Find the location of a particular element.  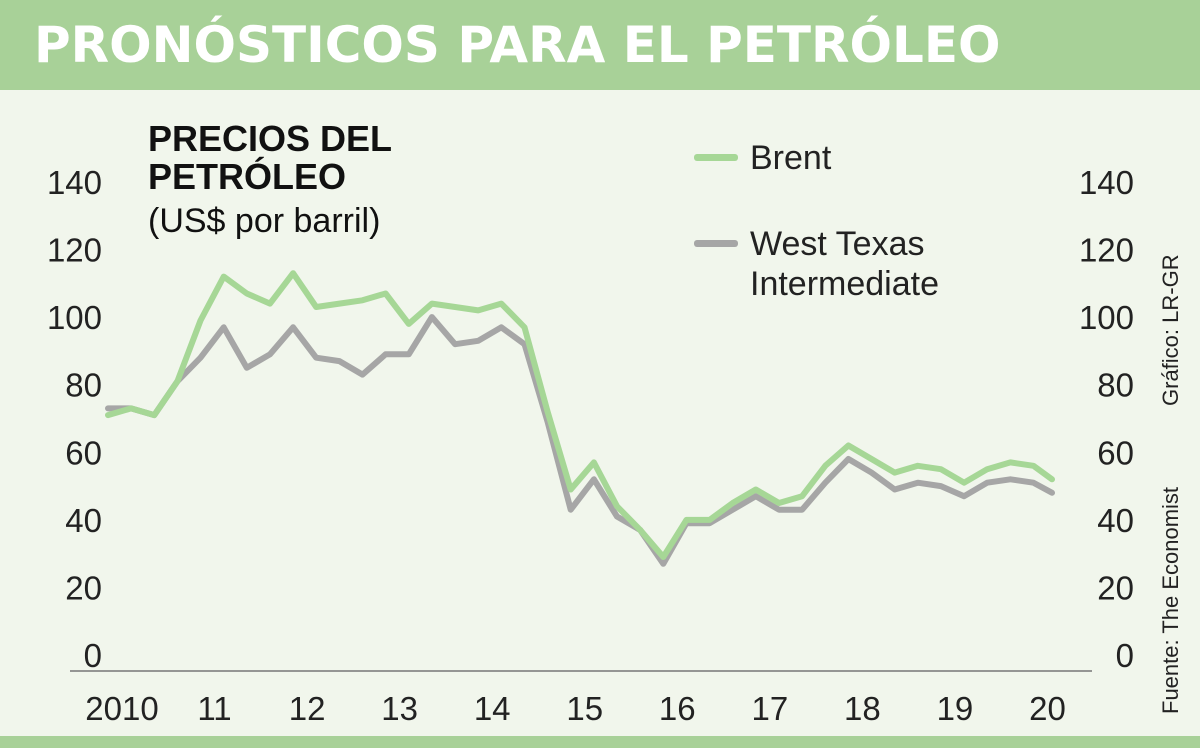

legend-swatch-wti is located at coordinates (716, 243).